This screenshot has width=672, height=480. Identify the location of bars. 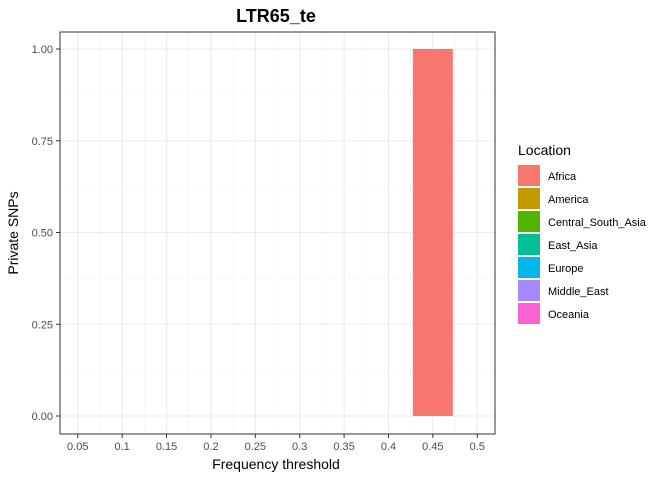
(432, 232).